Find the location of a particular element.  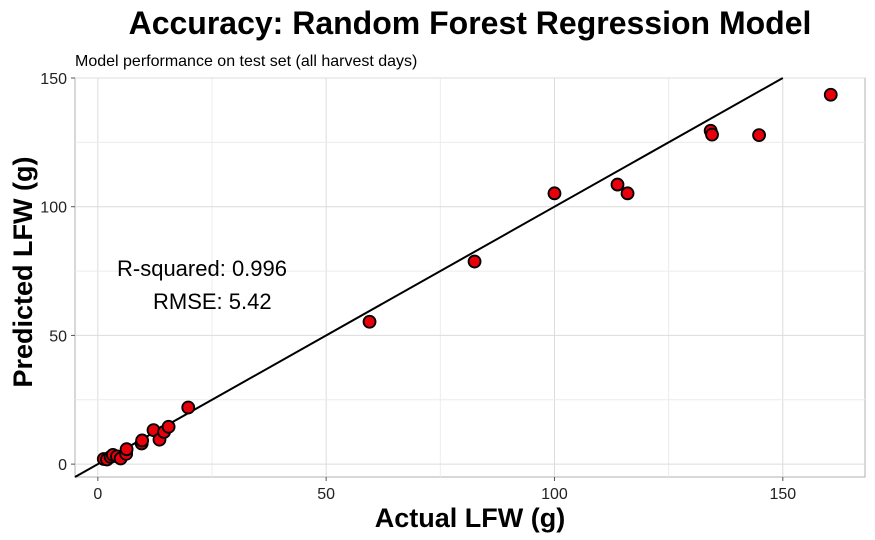

y-axis-title: Predicted LFW (g) is located at coordinates (23, 272).